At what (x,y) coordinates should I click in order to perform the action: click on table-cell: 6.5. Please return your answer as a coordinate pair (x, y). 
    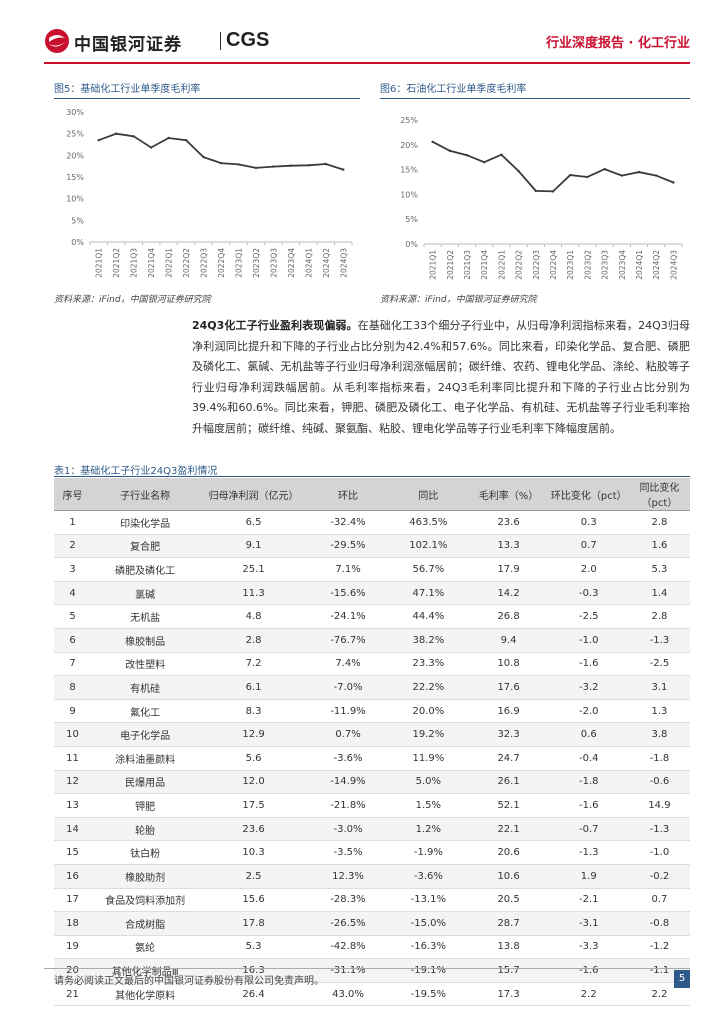
    Looking at the image, I should click on (253, 522).